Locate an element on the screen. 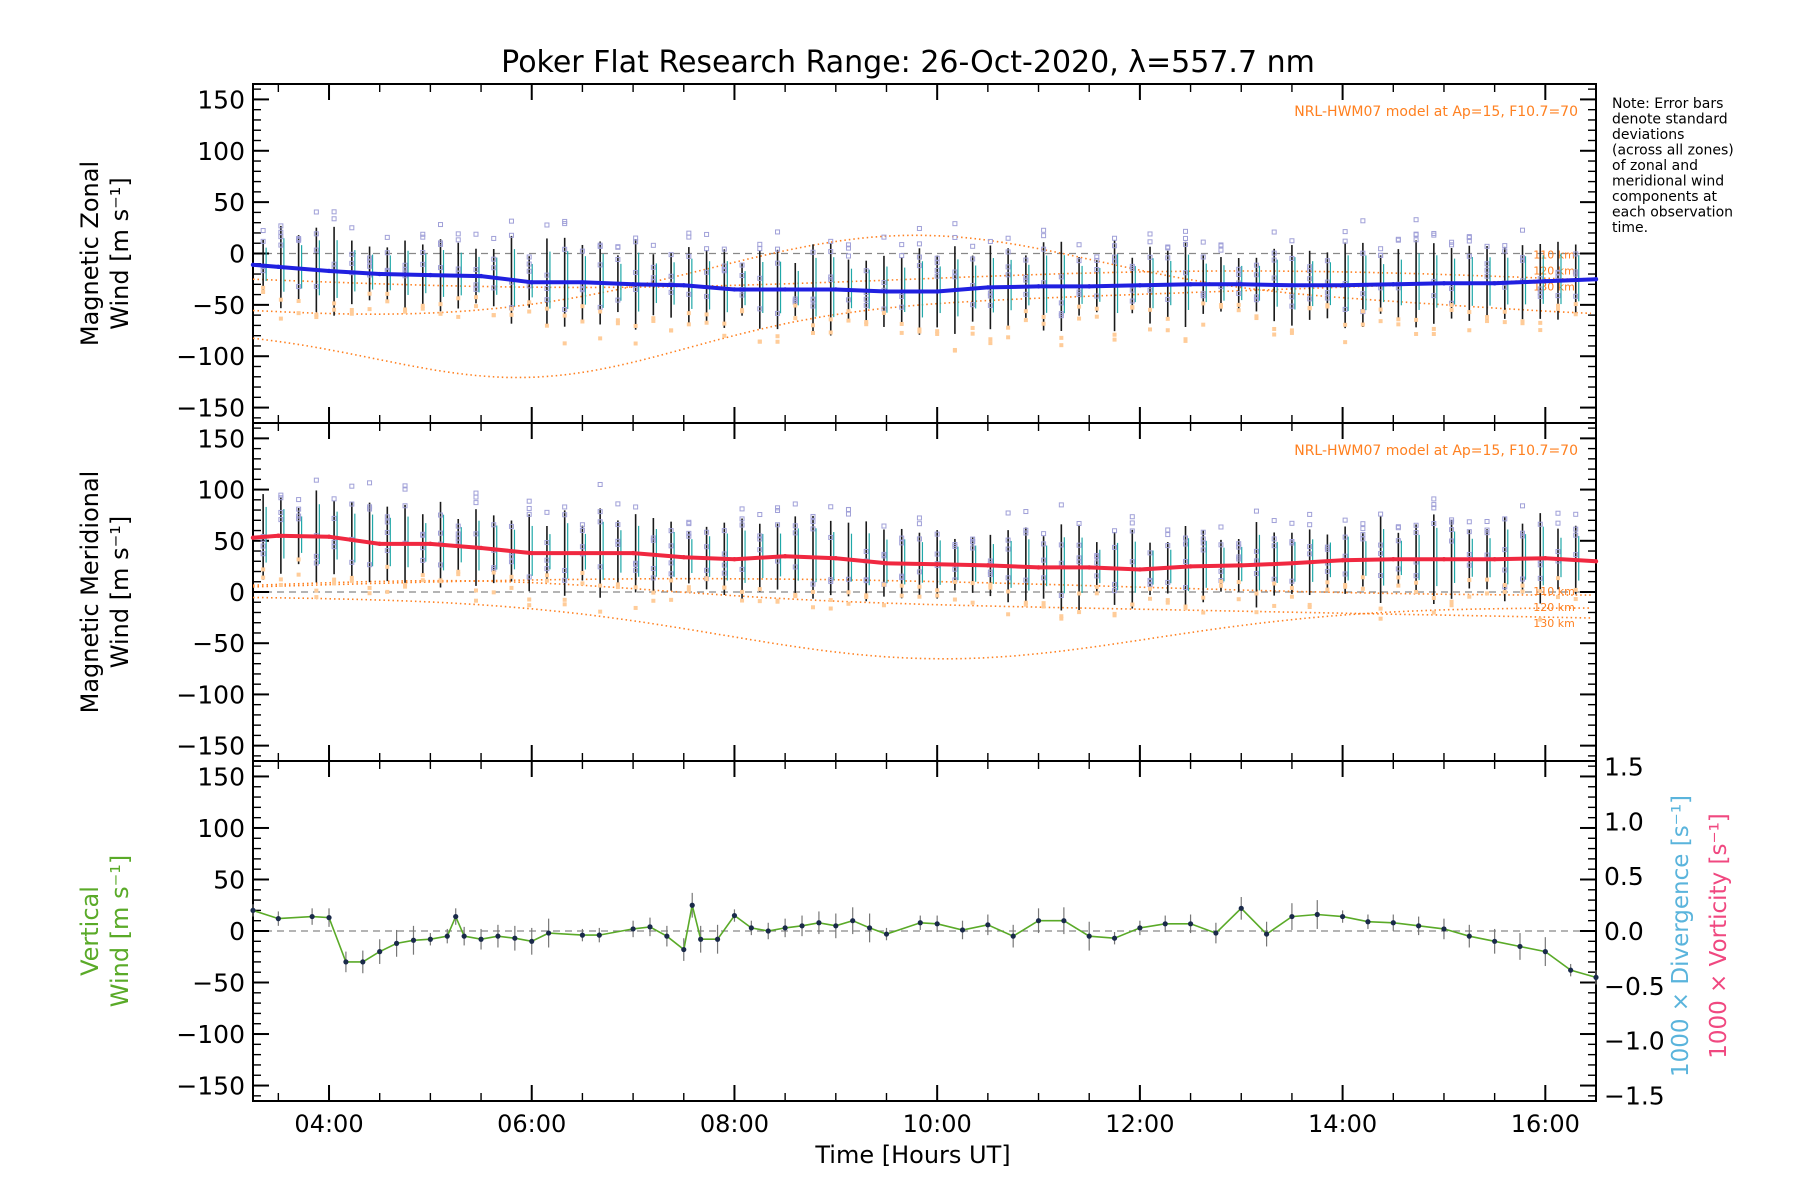 The image size is (1800, 1200). model-altitude-label: 110 km is located at coordinates (1554, 591).